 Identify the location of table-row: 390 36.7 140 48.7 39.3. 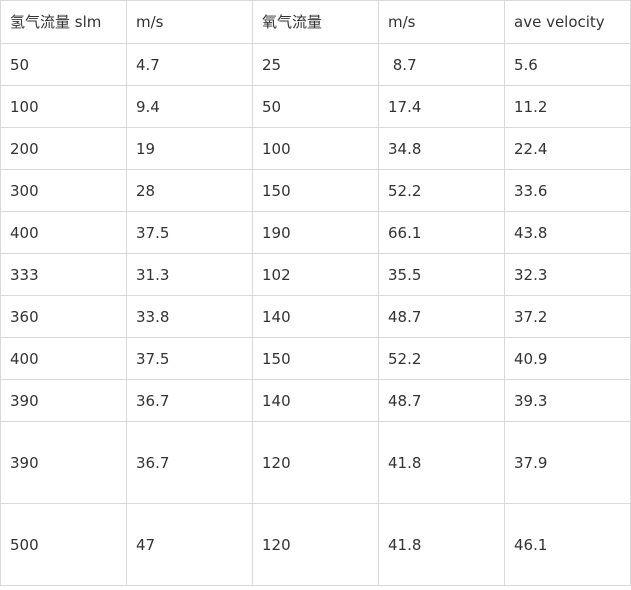
(315, 400).